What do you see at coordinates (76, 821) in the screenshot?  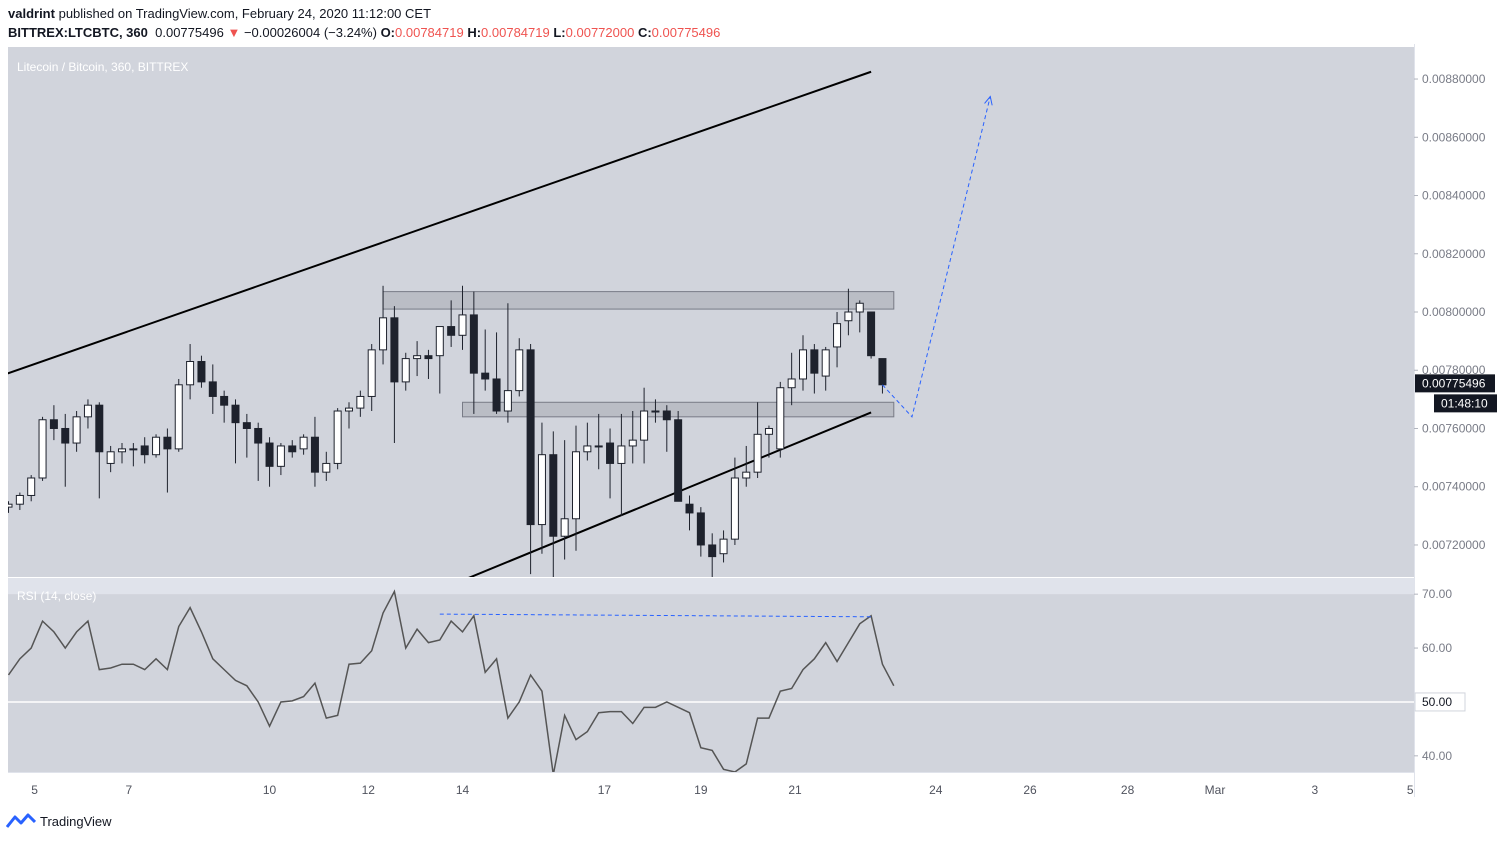 I see `brand-label: TradingView` at bounding box center [76, 821].